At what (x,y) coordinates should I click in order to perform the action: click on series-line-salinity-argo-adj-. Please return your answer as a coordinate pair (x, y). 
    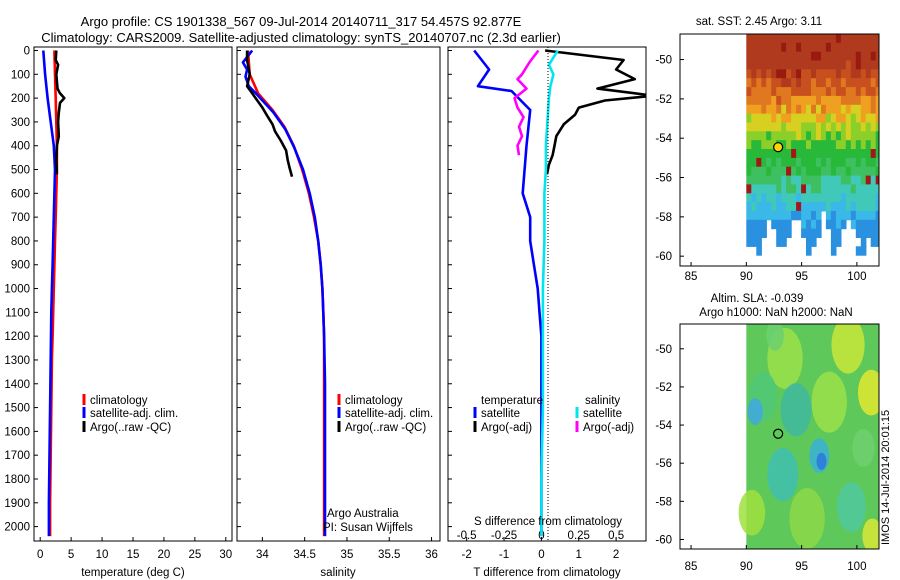
    Looking at the image, I should click on (526, 102).